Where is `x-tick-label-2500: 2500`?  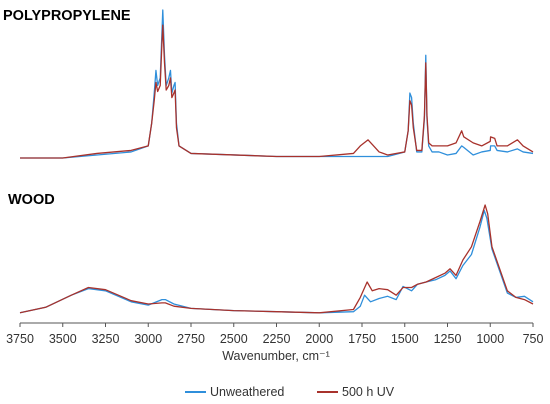 x-tick-label-2500: 2500 is located at coordinates (234, 339).